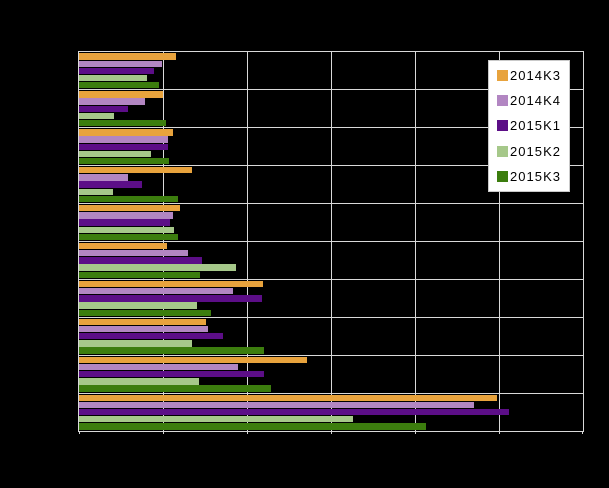 The image size is (609, 488). Describe the element at coordinates (112, 101) in the screenshot. I see `bar-2014K4-group2` at that location.